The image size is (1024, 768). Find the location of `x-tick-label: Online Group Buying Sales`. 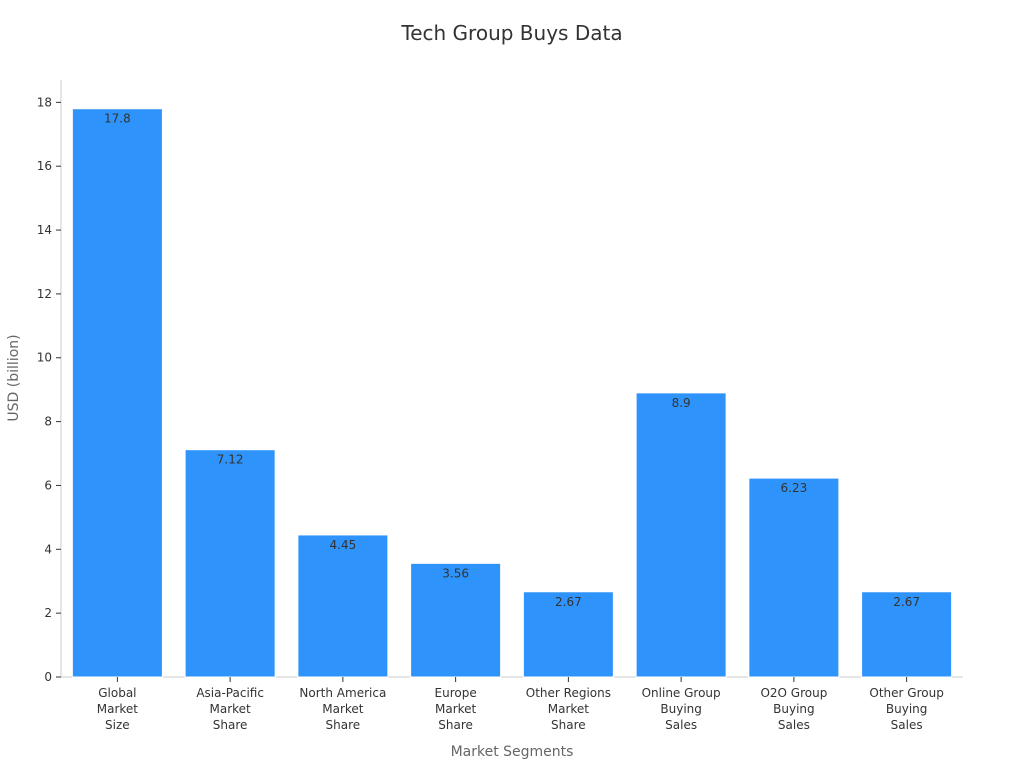

x-tick-label: Online Group Buying Sales is located at coordinates (681, 709).